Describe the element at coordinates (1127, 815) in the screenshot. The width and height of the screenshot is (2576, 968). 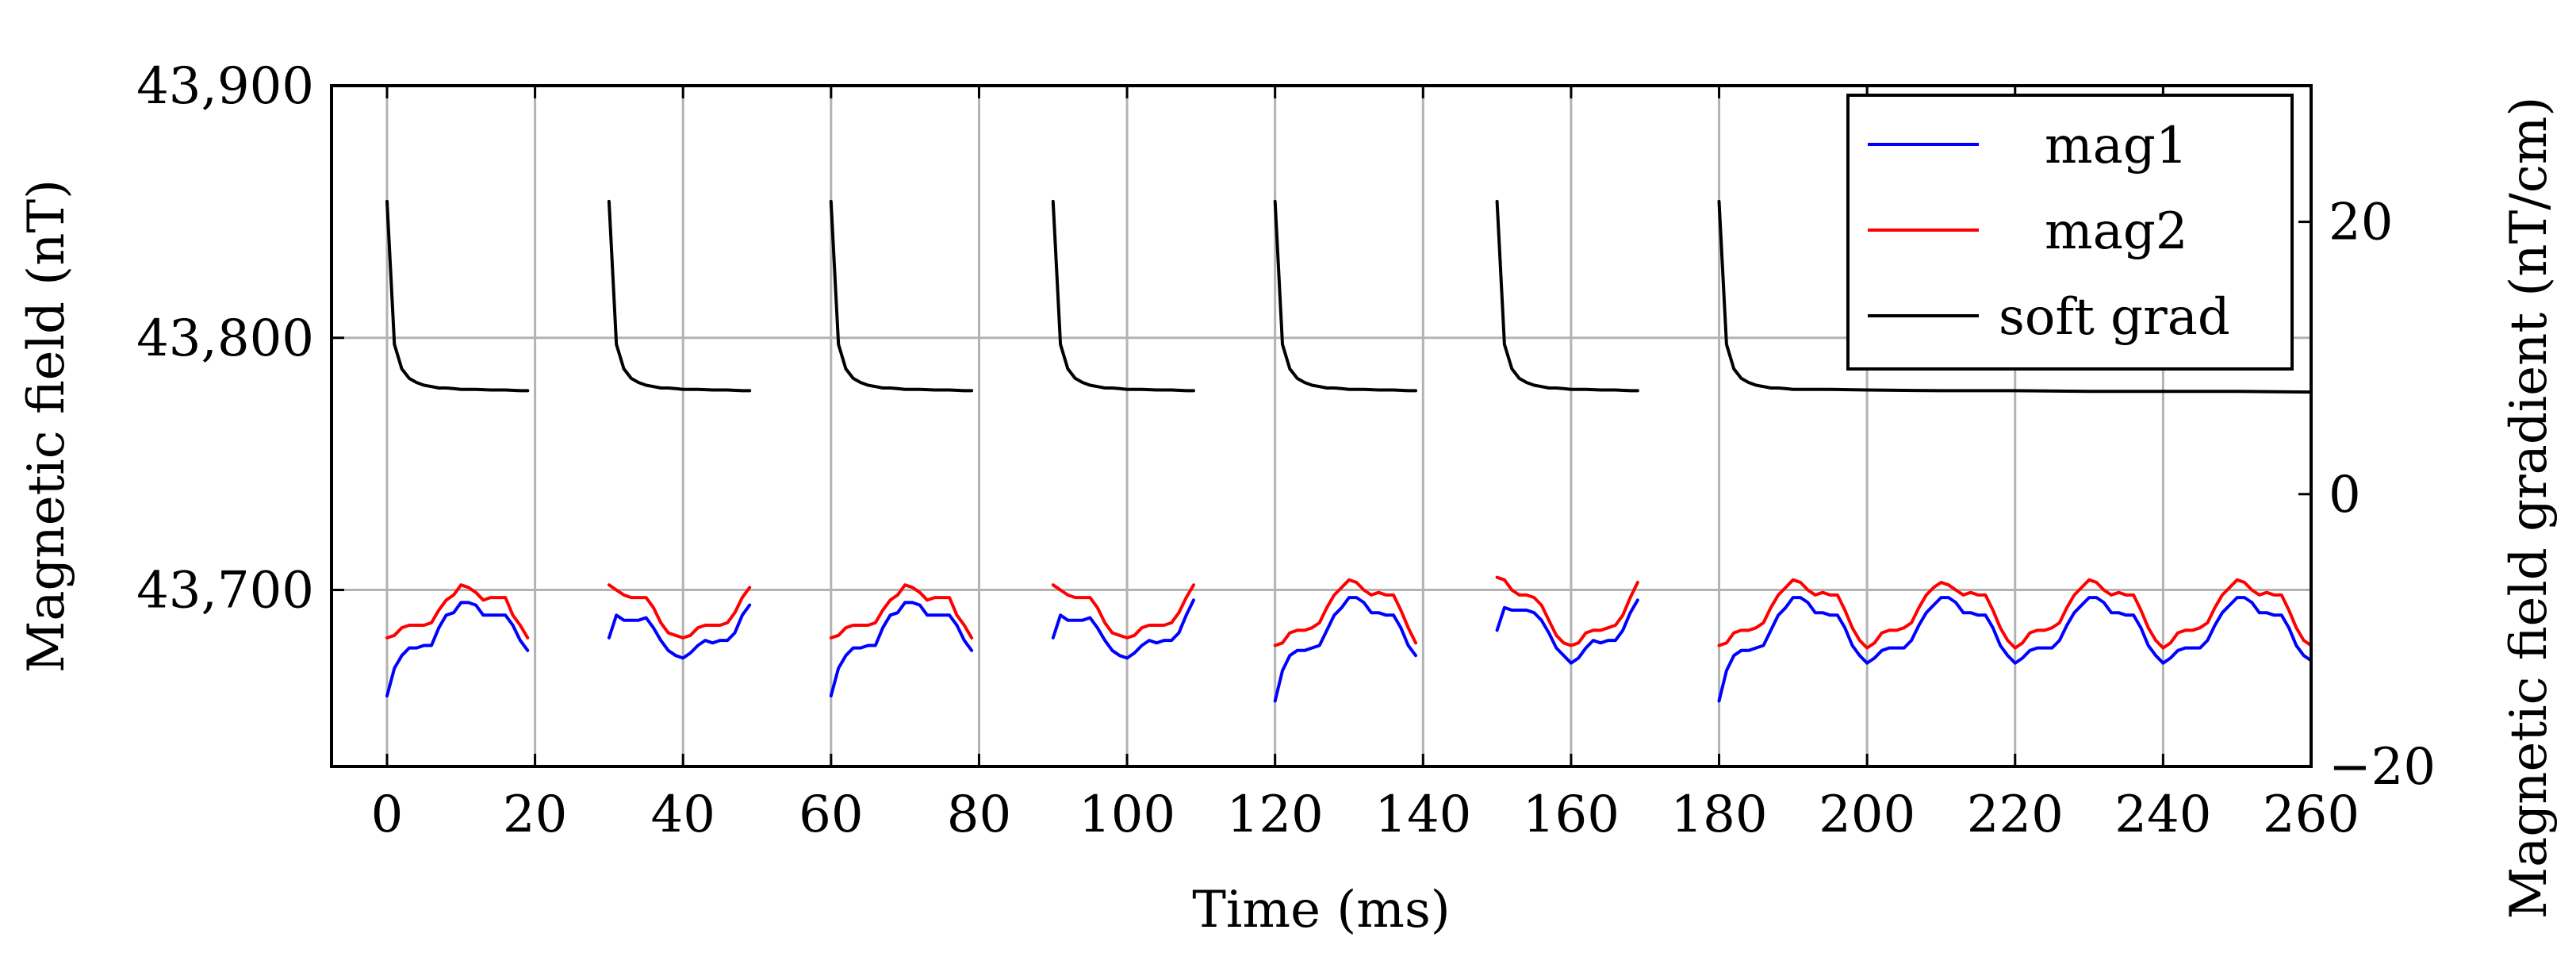
I see `x-tick-label: 100` at that location.